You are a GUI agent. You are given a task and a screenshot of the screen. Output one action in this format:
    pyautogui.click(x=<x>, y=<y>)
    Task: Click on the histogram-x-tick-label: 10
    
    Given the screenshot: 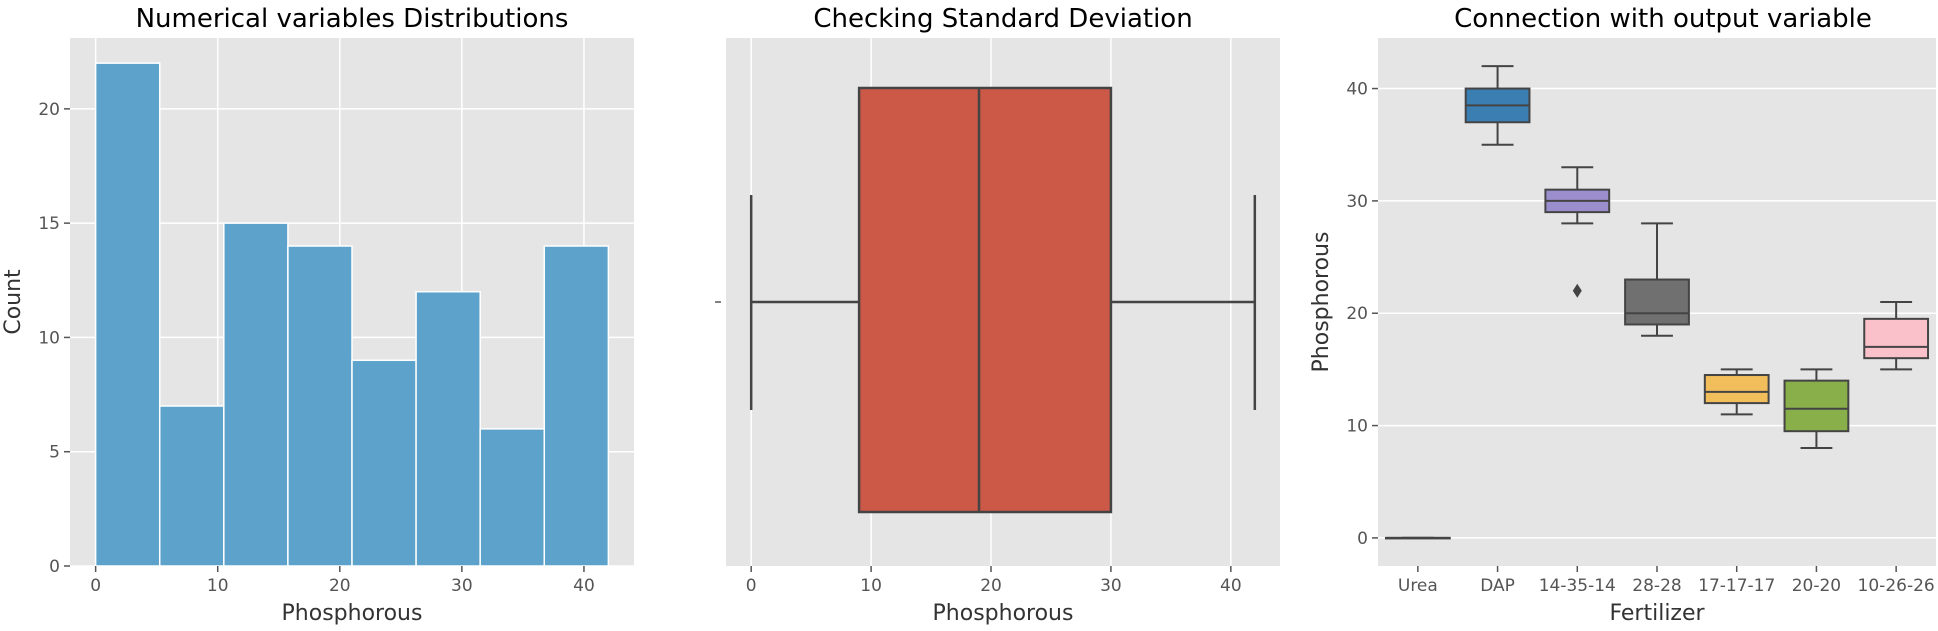 What is the action you would take?
    pyautogui.click(x=218, y=586)
    